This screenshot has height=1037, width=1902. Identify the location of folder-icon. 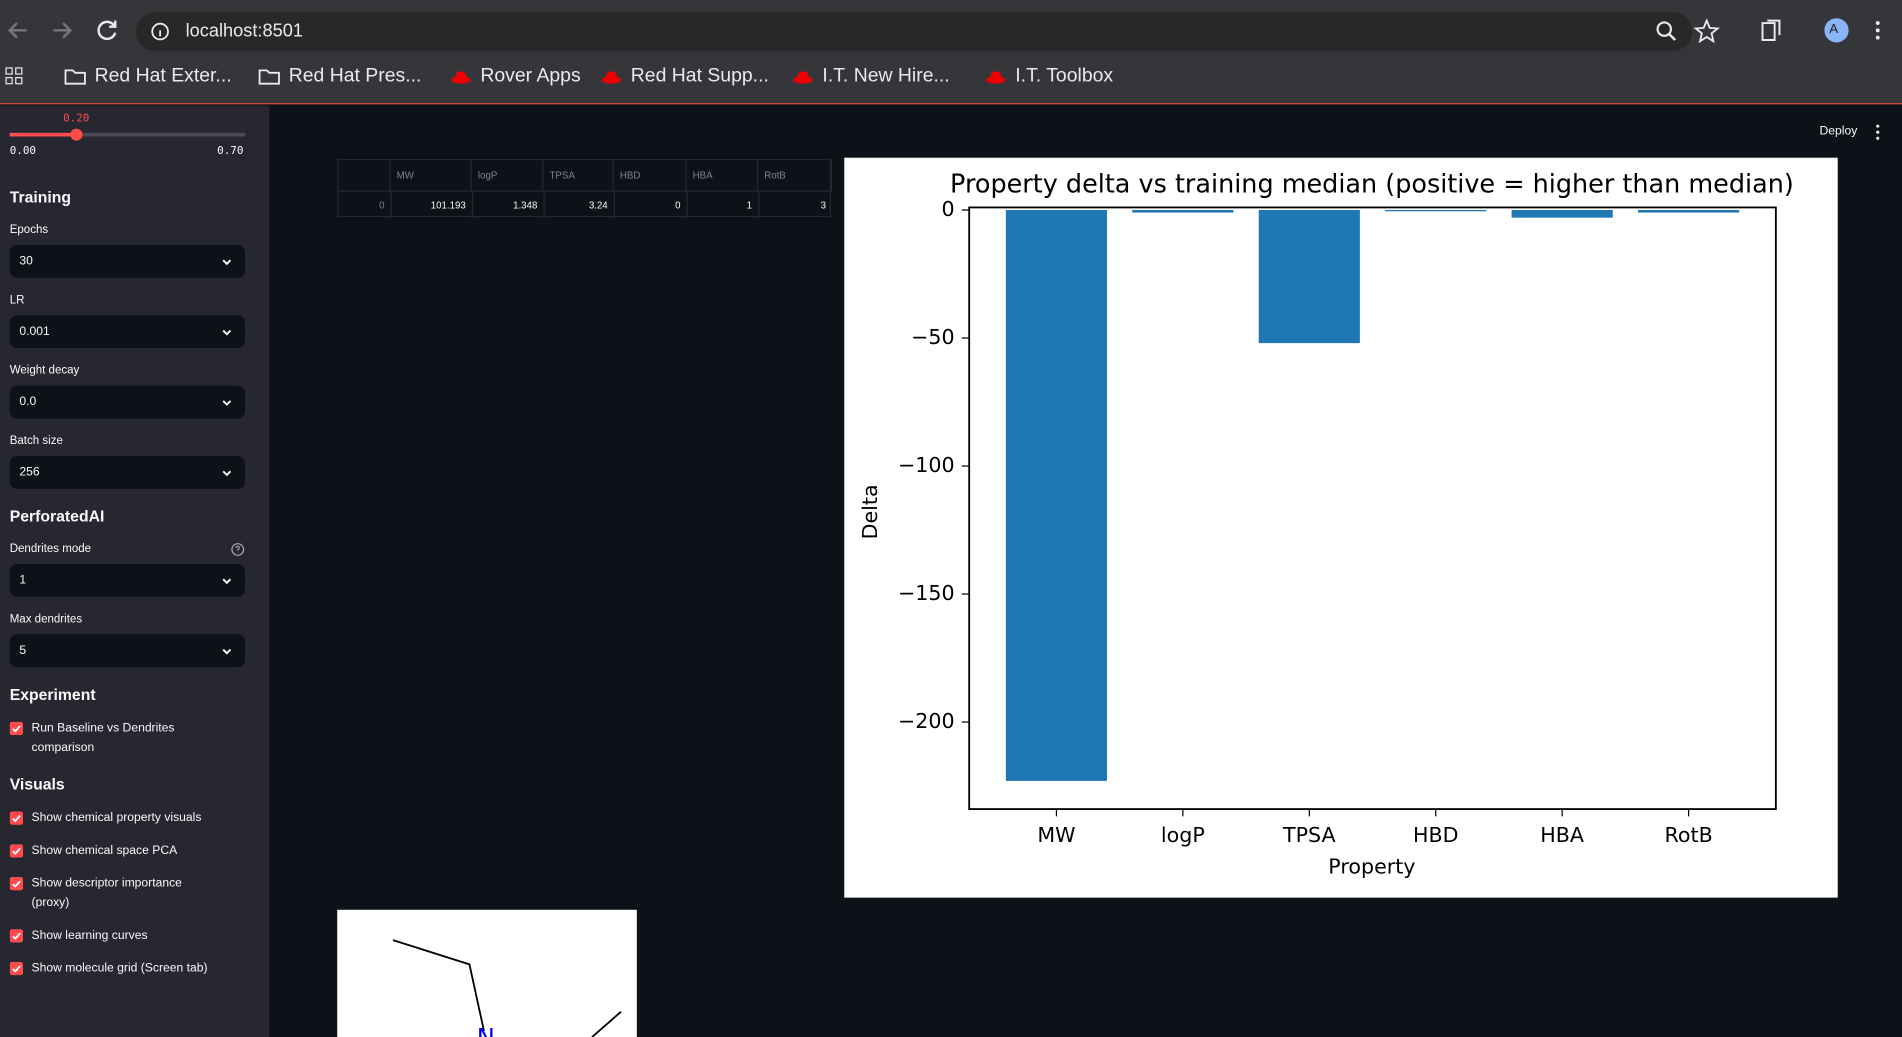
(269, 77).